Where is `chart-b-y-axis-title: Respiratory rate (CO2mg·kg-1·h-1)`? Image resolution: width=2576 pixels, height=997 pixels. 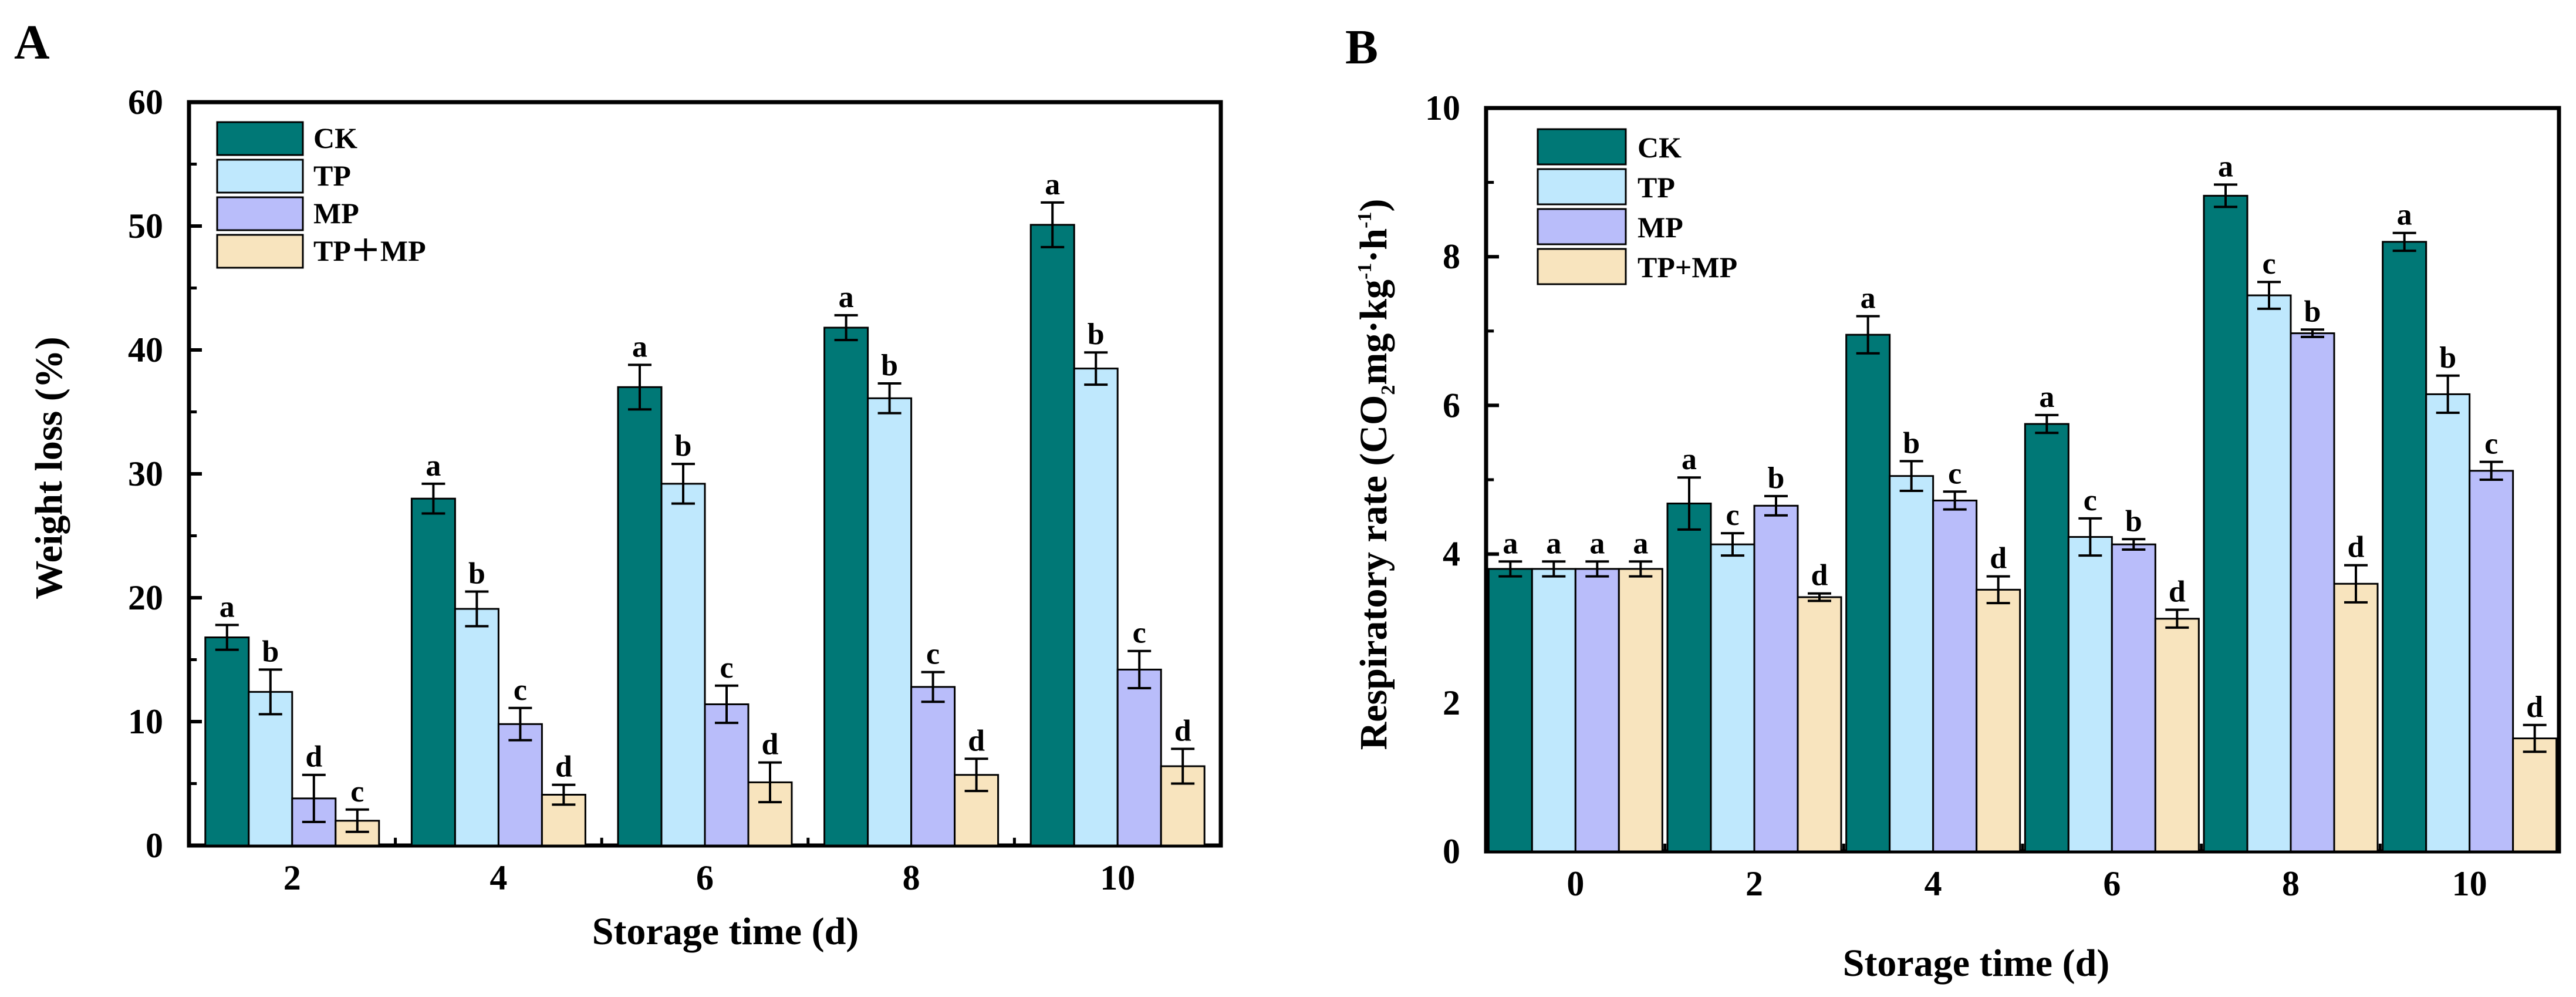 chart-b-y-axis-title: Respiratory rate (CO2mg·kg-1·h-1) is located at coordinates (1375, 474).